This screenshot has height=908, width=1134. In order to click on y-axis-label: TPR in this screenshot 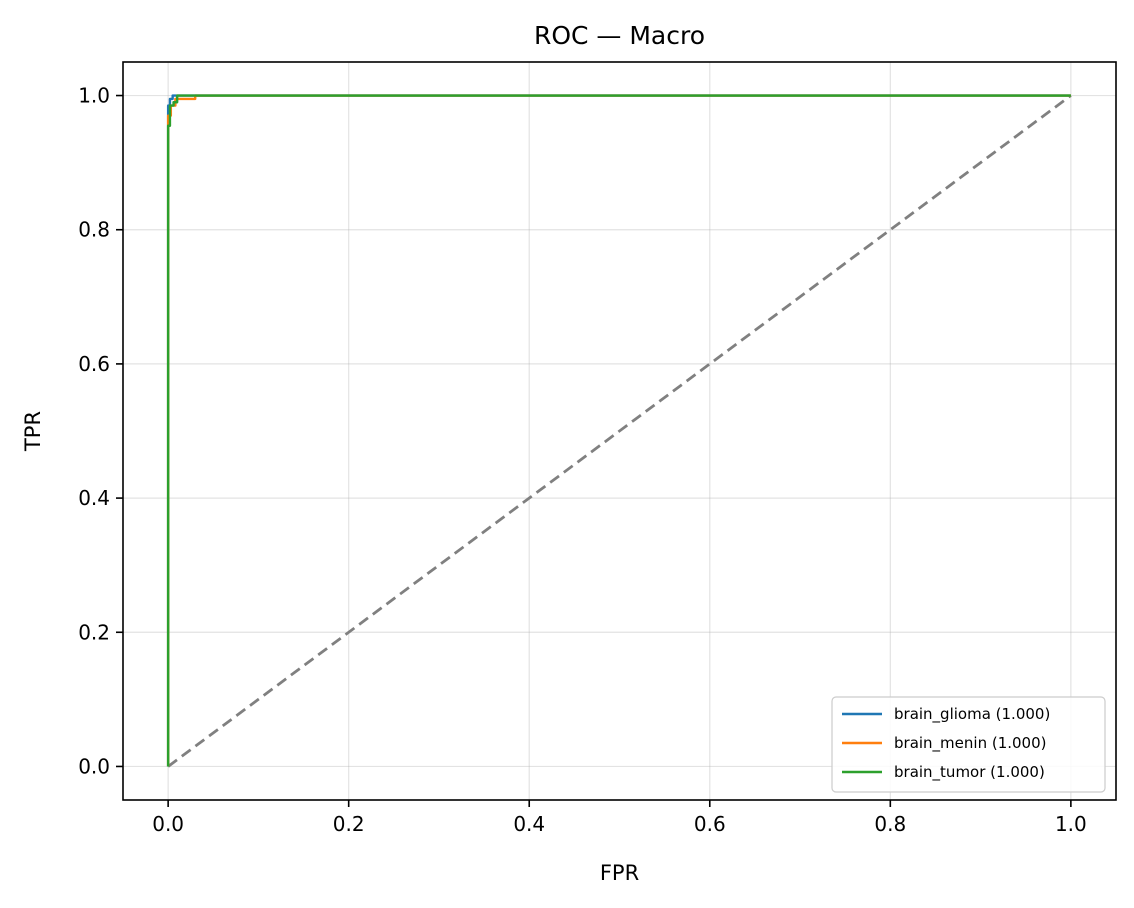, I will do `click(33, 431)`.